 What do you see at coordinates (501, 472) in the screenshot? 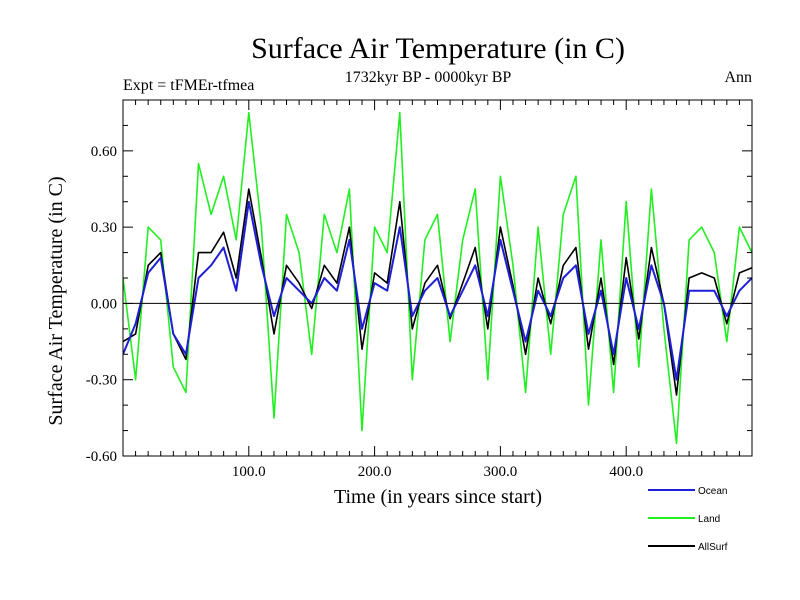
I see `x-tick-label: 300.0` at bounding box center [501, 472].